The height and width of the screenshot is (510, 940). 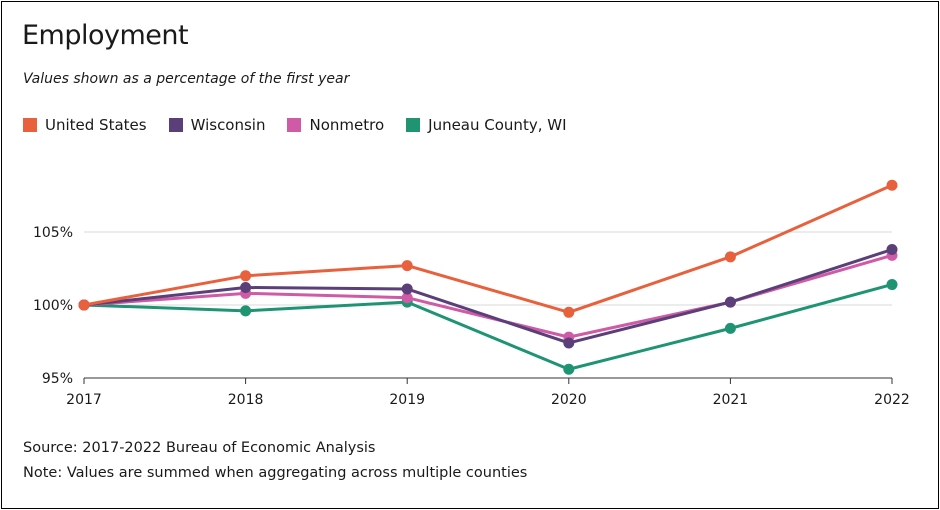 What do you see at coordinates (497, 125) in the screenshot?
I see `legend-label: Juneau County, WI` at bounding box center [497, 125].